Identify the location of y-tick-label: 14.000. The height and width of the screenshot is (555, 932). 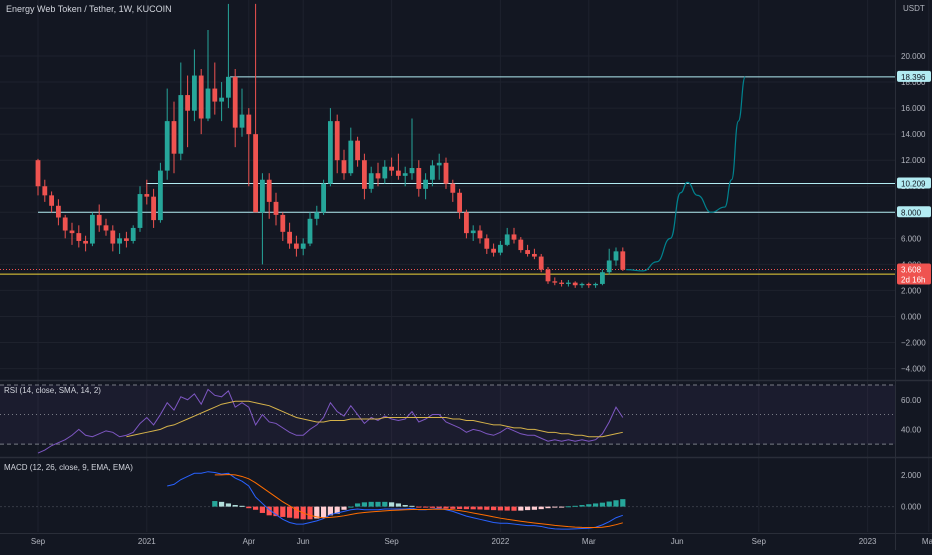
(913, 134).